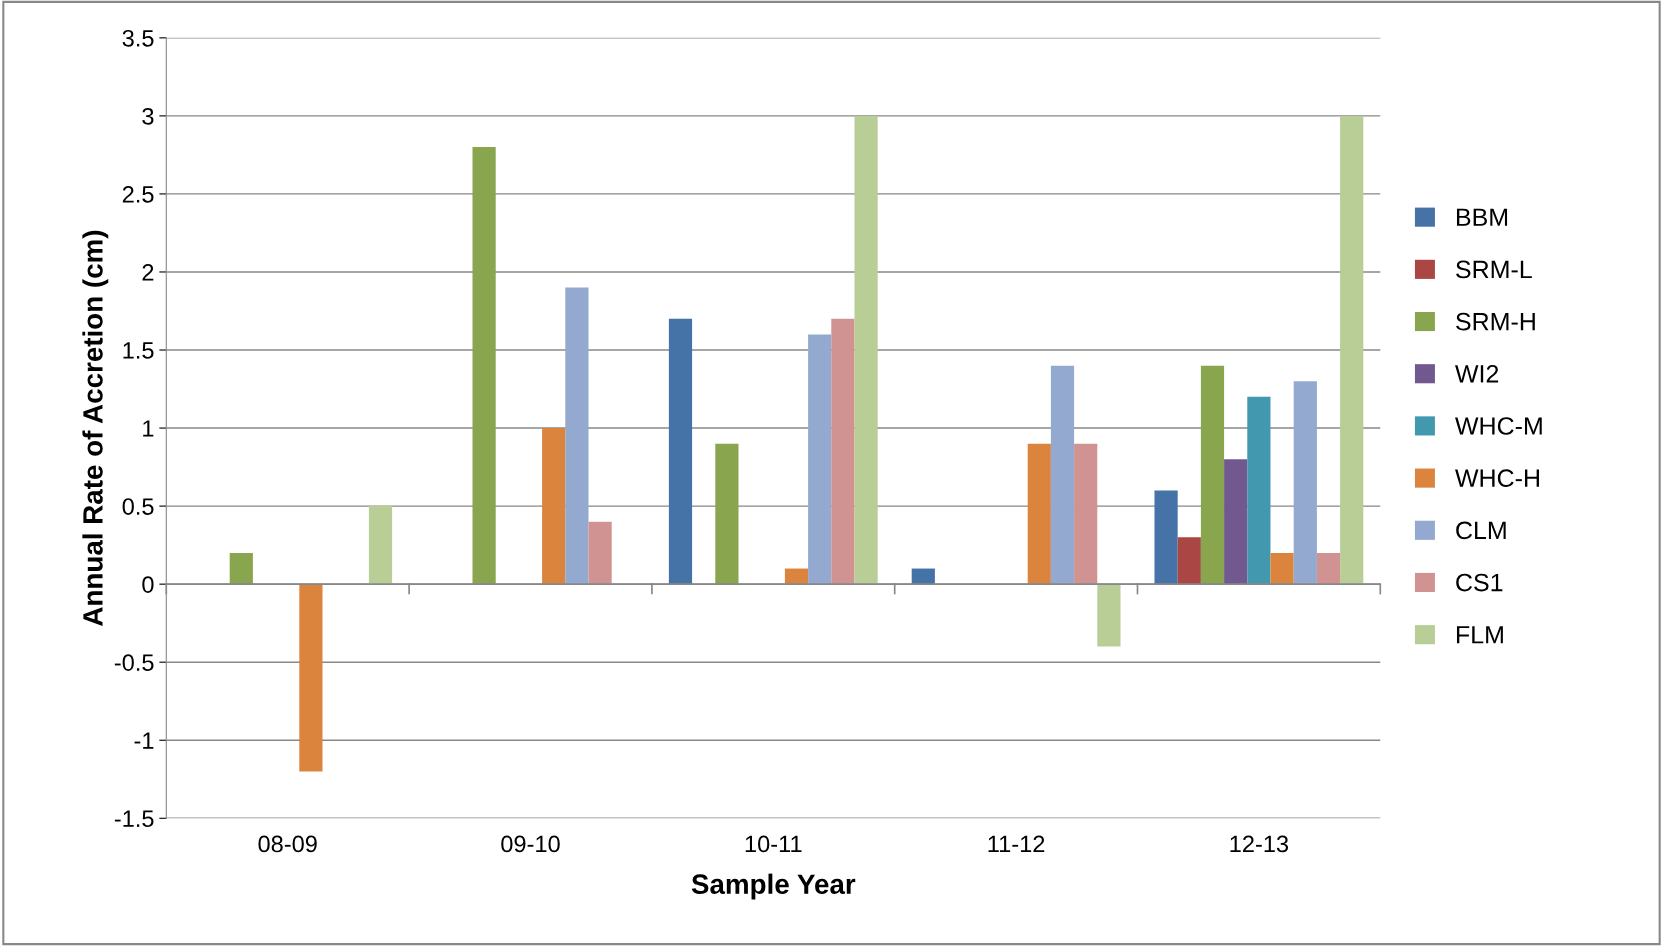 This screenshot has height=946, width=1663. Describe the element at coordinates (773, 886) in the screenshot. I see `x-axis-title: Sample Year` at that location.